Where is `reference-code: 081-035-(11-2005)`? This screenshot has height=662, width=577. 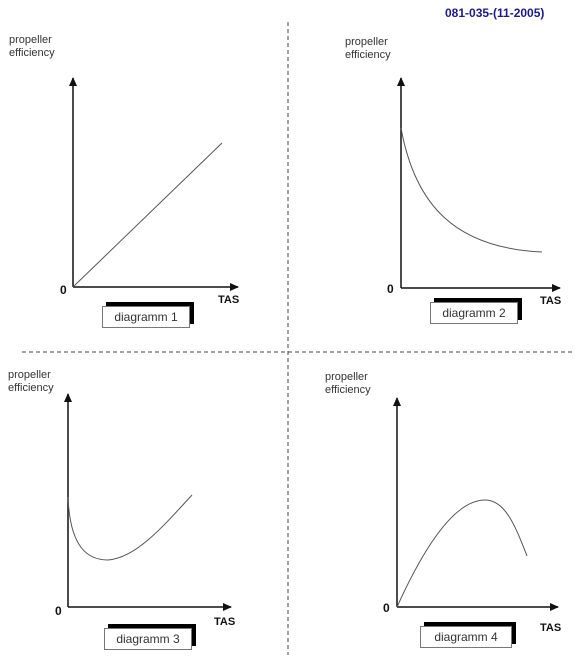
reference-code: 081-035-(11-2005) is located at coordinates (495, 13).